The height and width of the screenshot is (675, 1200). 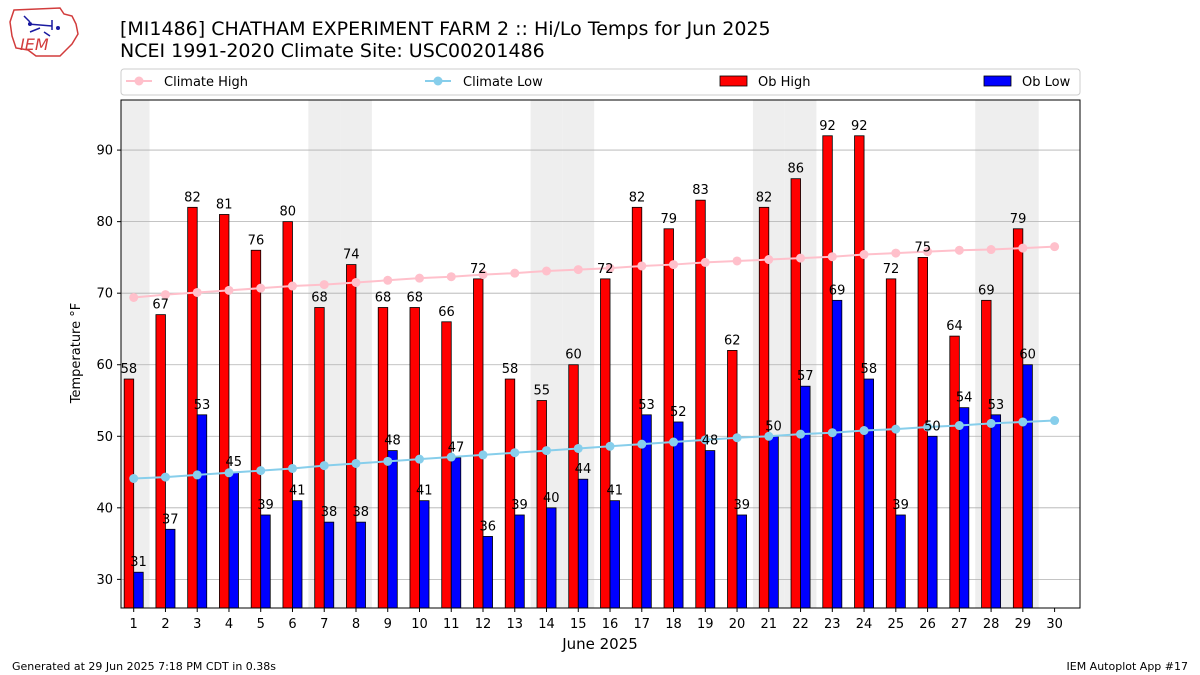 What do you see at coordinates (805, 376) in the screenshot?
I see `ob-low-value-label-day-22: 57` at bounding box center [805, 376].